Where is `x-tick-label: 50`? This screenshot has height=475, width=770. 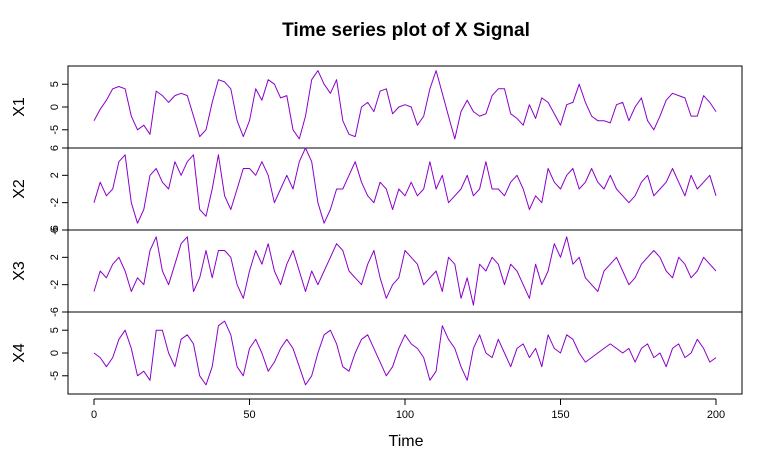 x-tick-label: 50 is located at coordinates (249, 415).